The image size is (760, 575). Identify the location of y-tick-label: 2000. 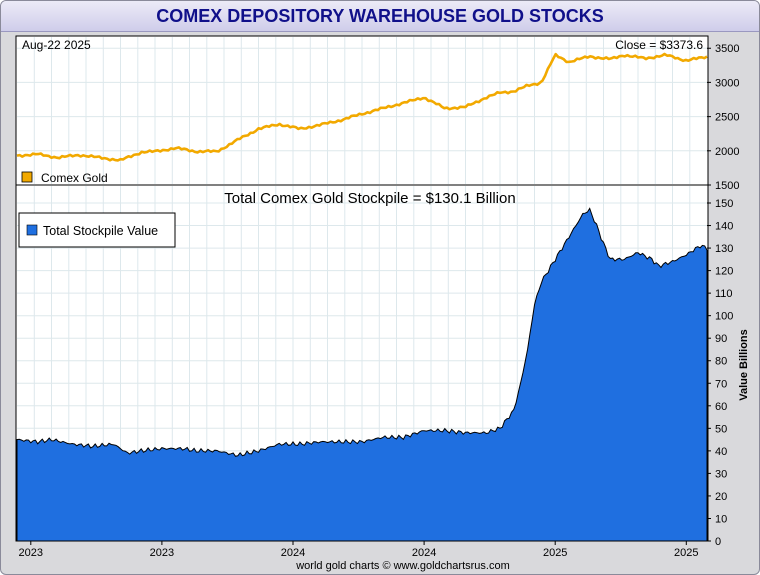
(727, 152).